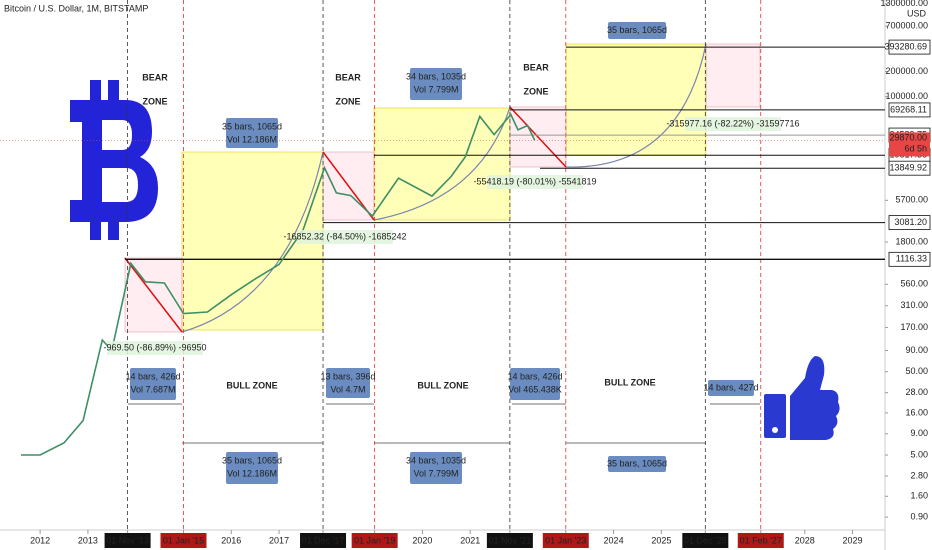 This screenshot has height=550, width=932. I want to click on x-tick-label: 01 Nov '13, so click(127, 540).